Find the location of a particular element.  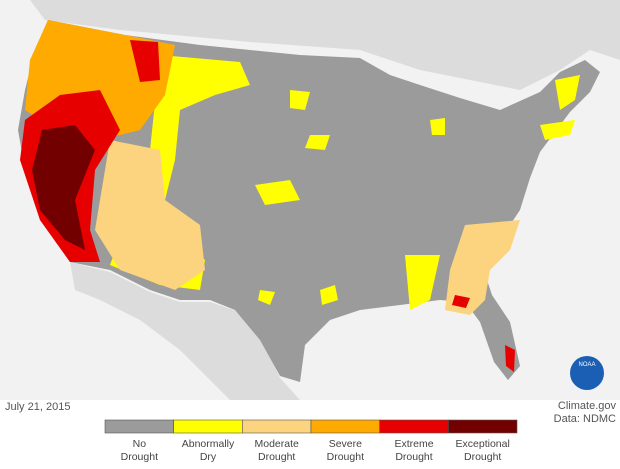

legend-label: Dry is located at coordinates (208, 457).